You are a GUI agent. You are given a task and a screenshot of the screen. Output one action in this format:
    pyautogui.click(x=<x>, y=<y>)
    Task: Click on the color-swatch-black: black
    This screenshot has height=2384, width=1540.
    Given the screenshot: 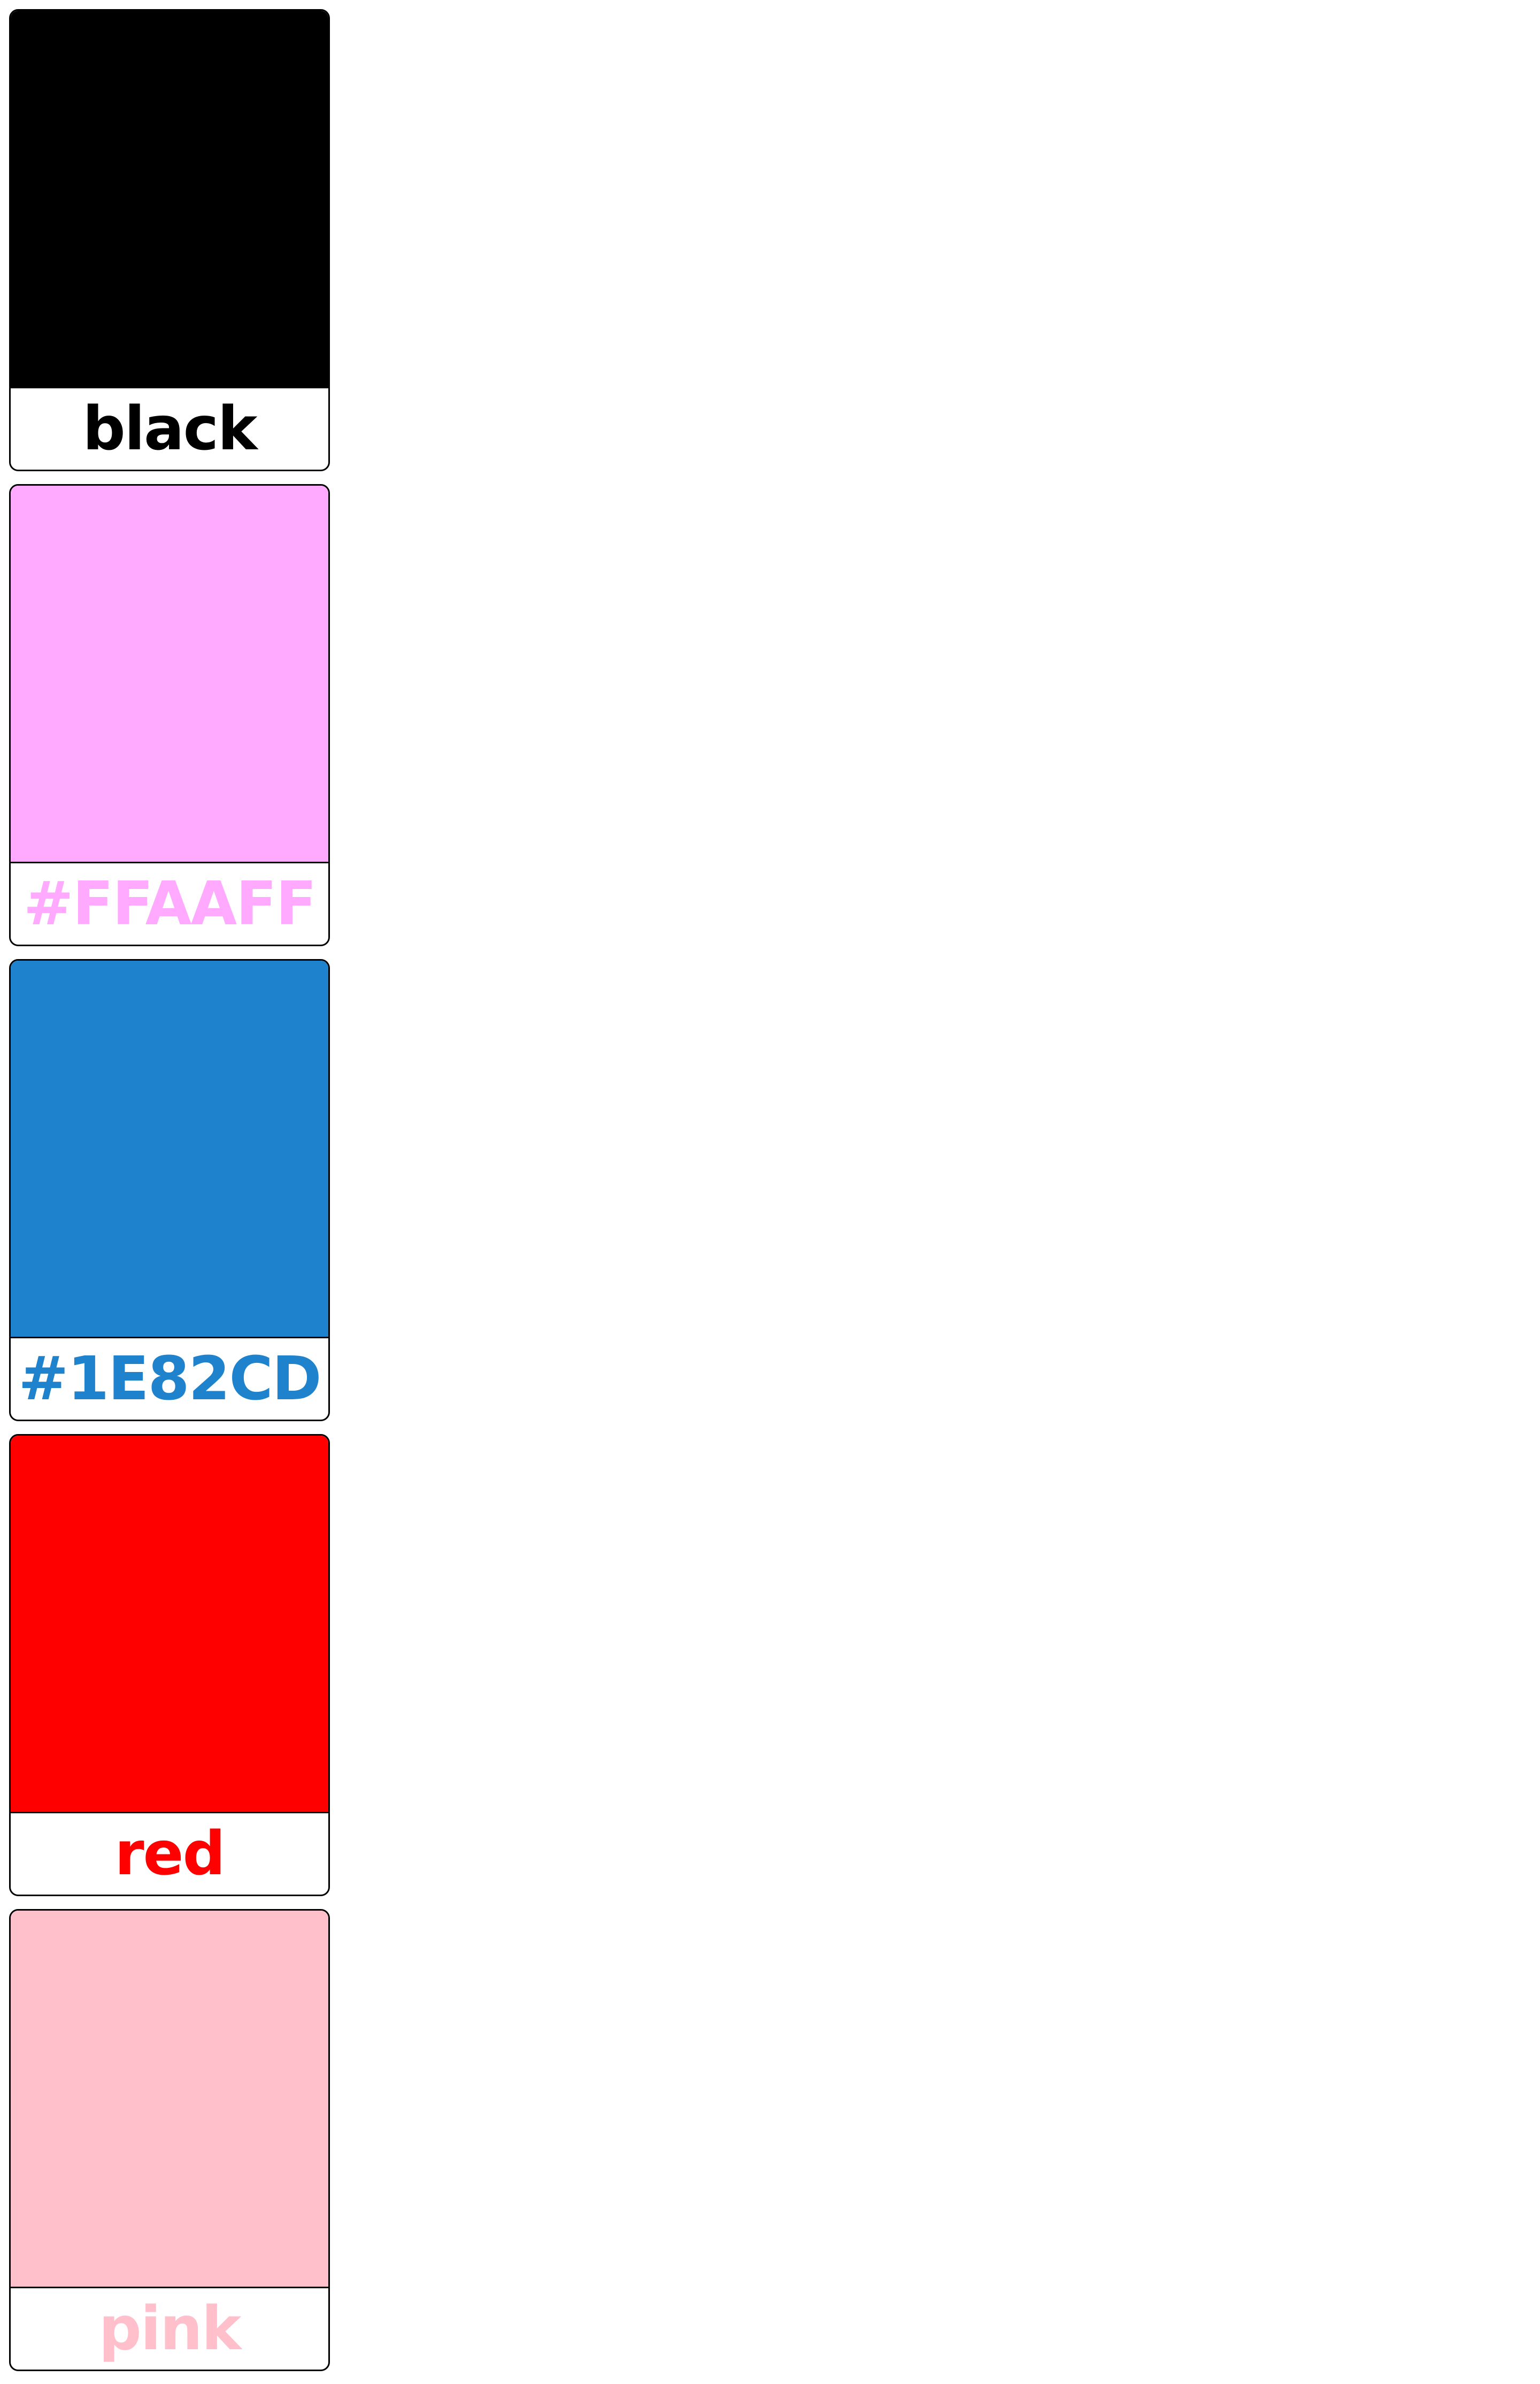 What is the action you would take?
    pyautogui.click(x=169, y=240)
    